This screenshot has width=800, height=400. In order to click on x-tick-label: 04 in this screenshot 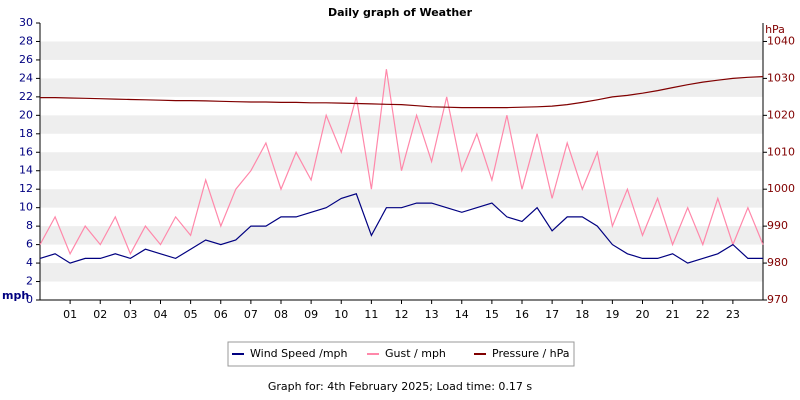, I will do `click(161, 314)`.